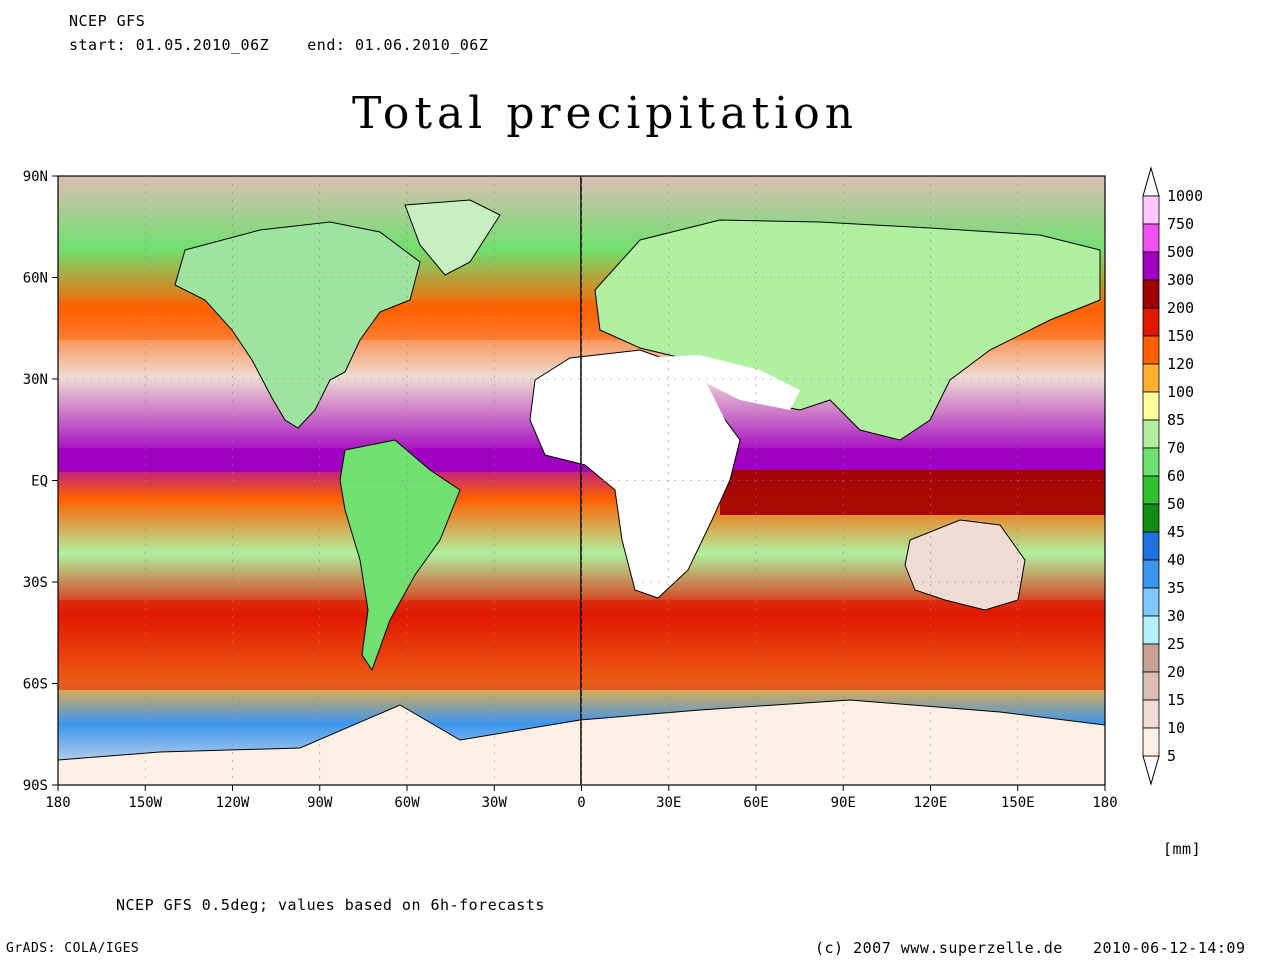 Image resolution: width=1280 pixels, height=960 pixels. What do you see at coordinates (965, 565) in the screenshot?
I see `australia-land` at bounding box center [965, 565].